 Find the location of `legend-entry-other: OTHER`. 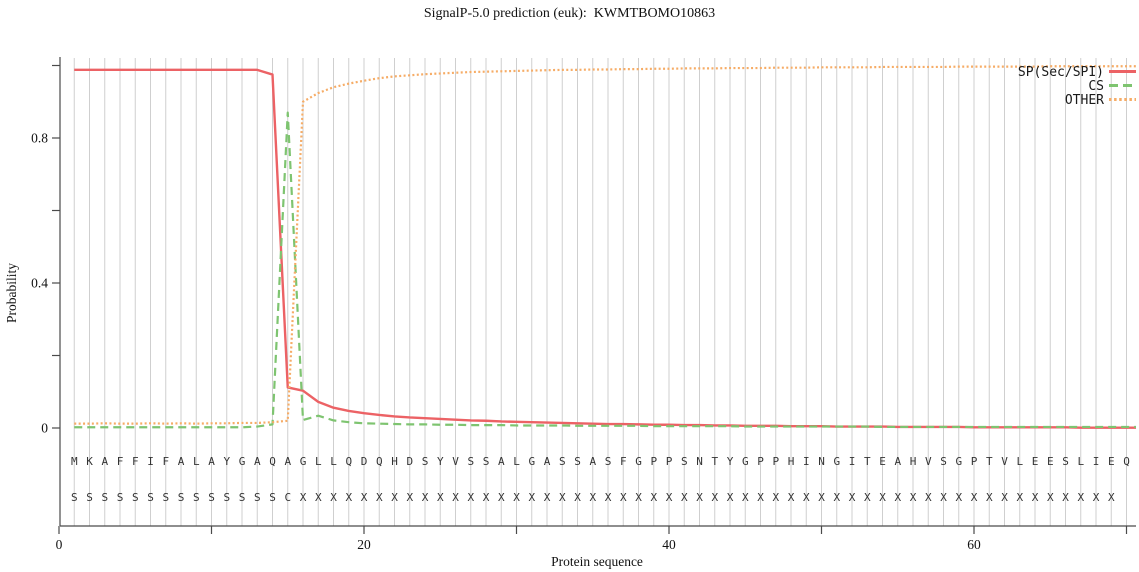

legend-entry-other: OTHER is located at coordinates (1100, 100).